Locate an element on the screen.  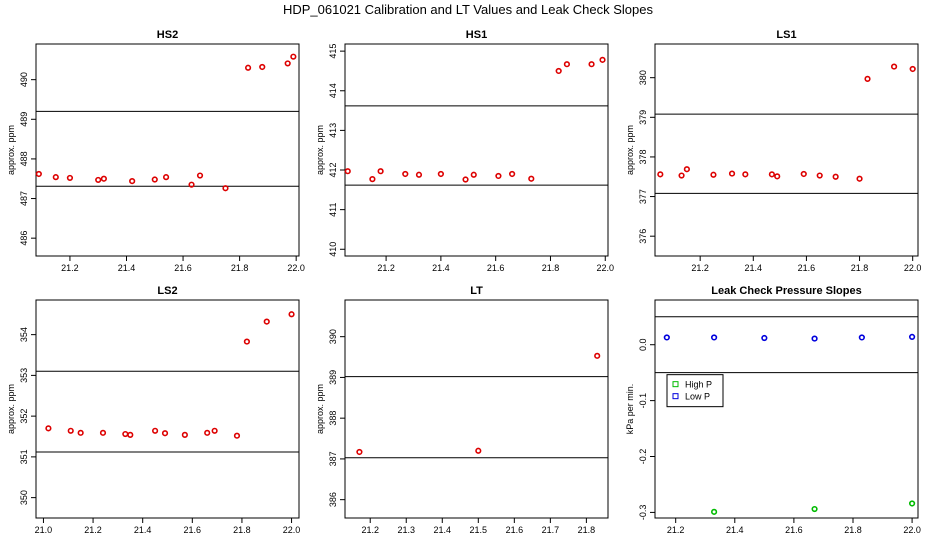
y-tick-label: -0.2 is located at coordinates (643, 457).